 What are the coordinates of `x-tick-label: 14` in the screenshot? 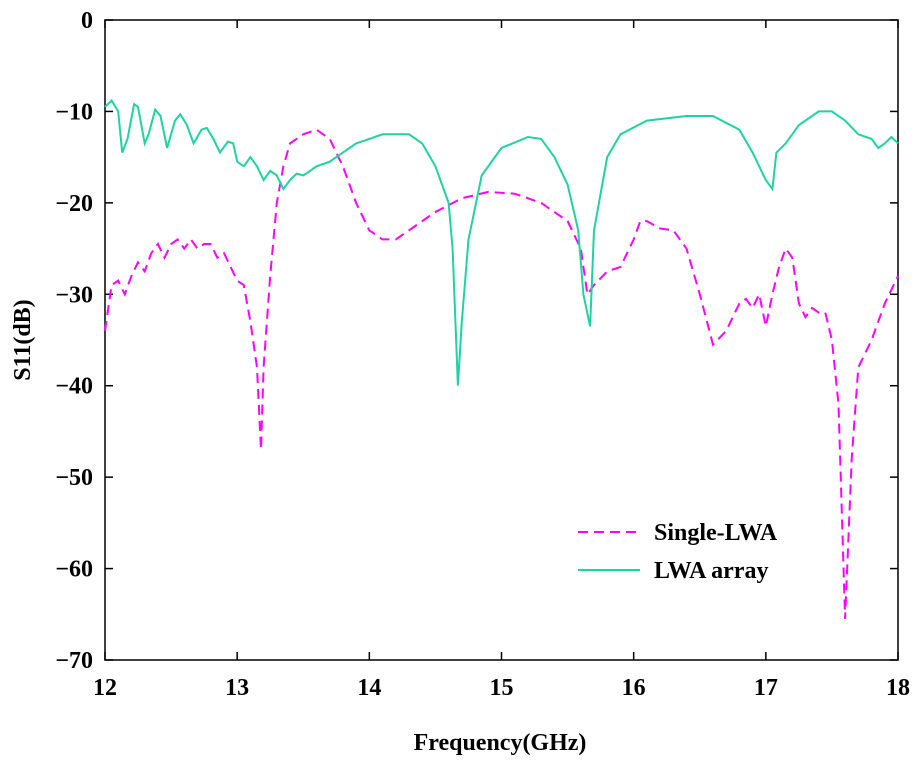 It's located at (369, 688).